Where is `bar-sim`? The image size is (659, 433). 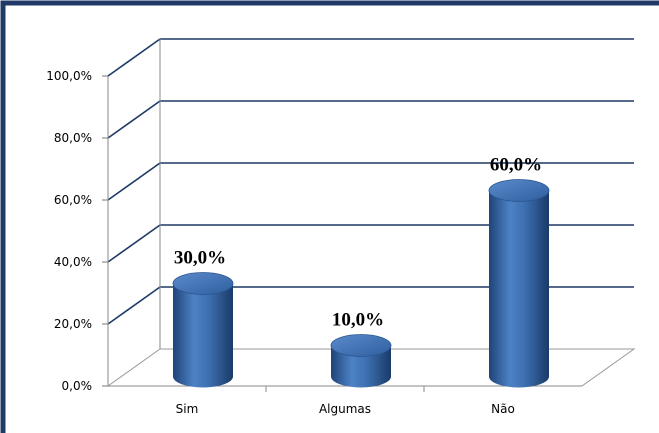
bar-sim is located at coordinates (203, 330).